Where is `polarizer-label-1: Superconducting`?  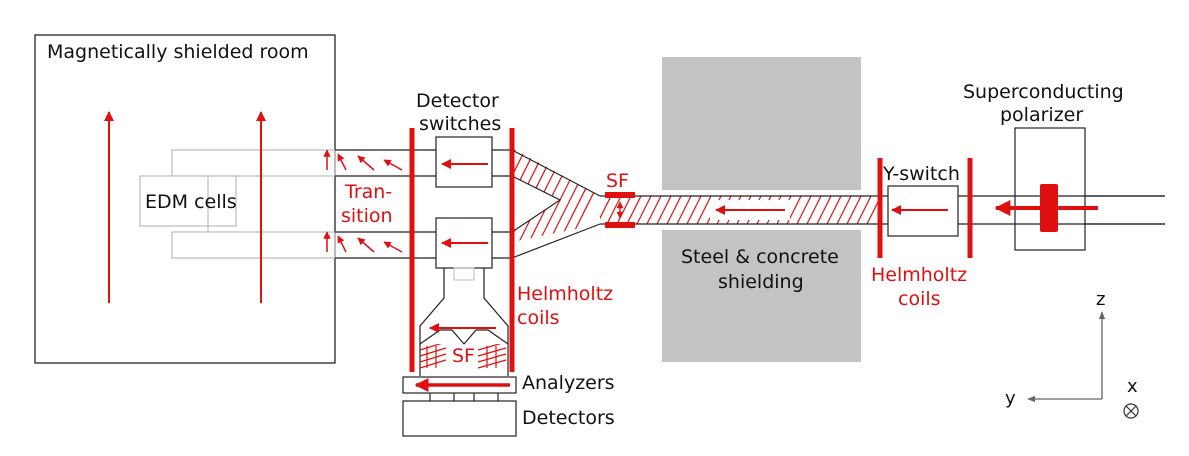 polarizer-label-1: Superconducting is located at coordinates (1043, 92).